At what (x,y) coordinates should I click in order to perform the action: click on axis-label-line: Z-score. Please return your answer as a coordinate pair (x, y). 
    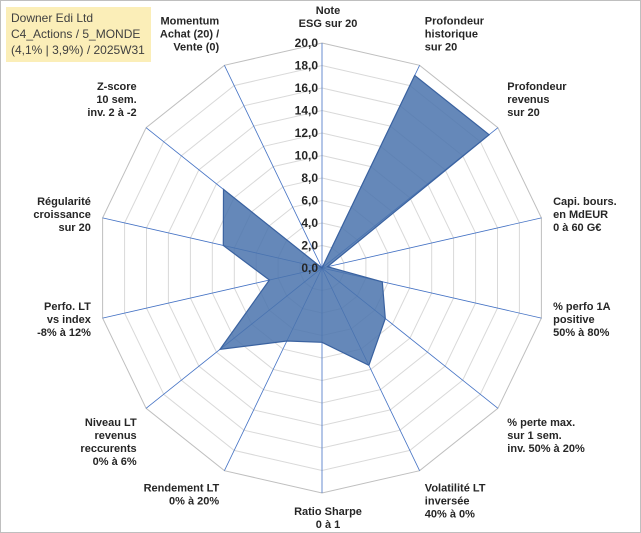
    Looking at the image, I should click on (117, 87).